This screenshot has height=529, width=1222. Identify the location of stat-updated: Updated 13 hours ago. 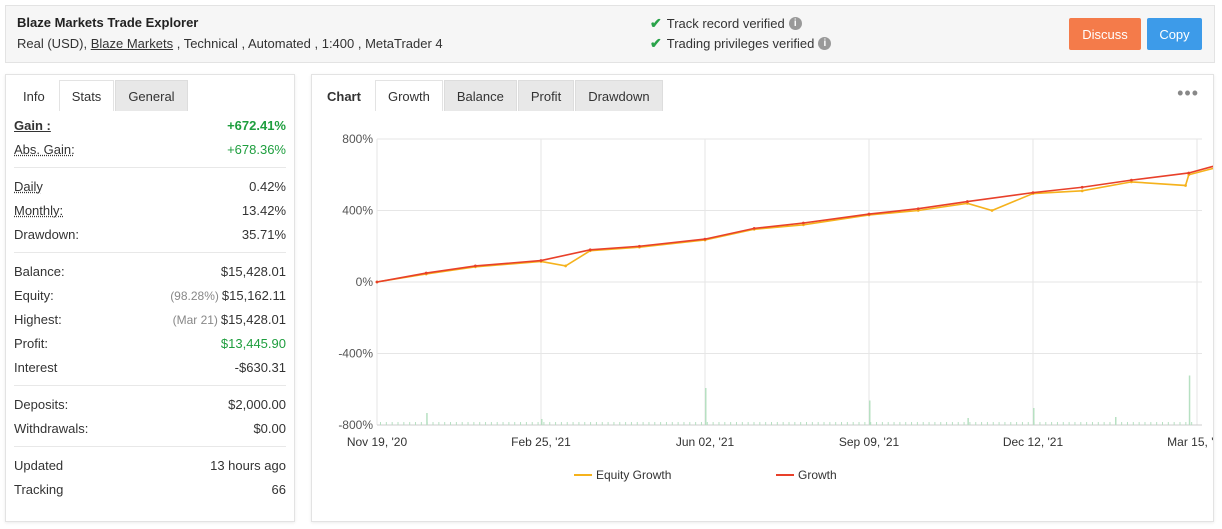
(150, 465).